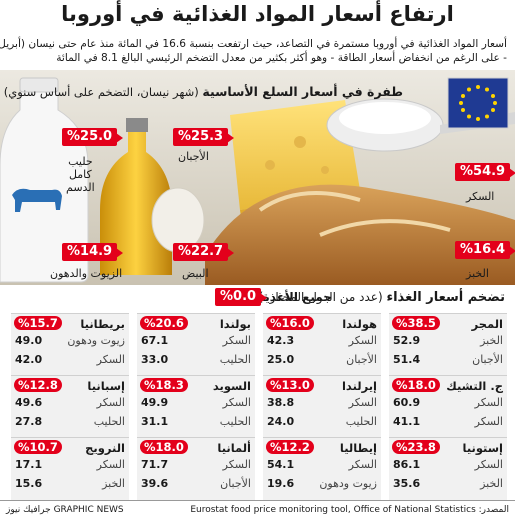  What do you see at coordinates (235, 324) in the screenshot?
I see `country-name: بولندا` at bounding box center [235, 324].